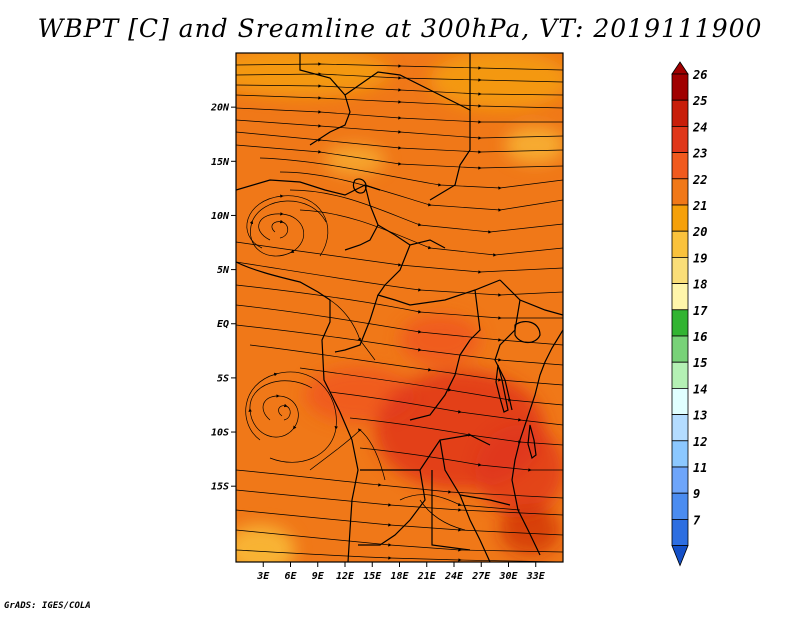 The image size is (800, 618). Describe the element at coordinates (223, 298) in the screenshot. I see `latitude-axis: 20N 15N 10N 5N EQ 5S 10S 15S` at that location.